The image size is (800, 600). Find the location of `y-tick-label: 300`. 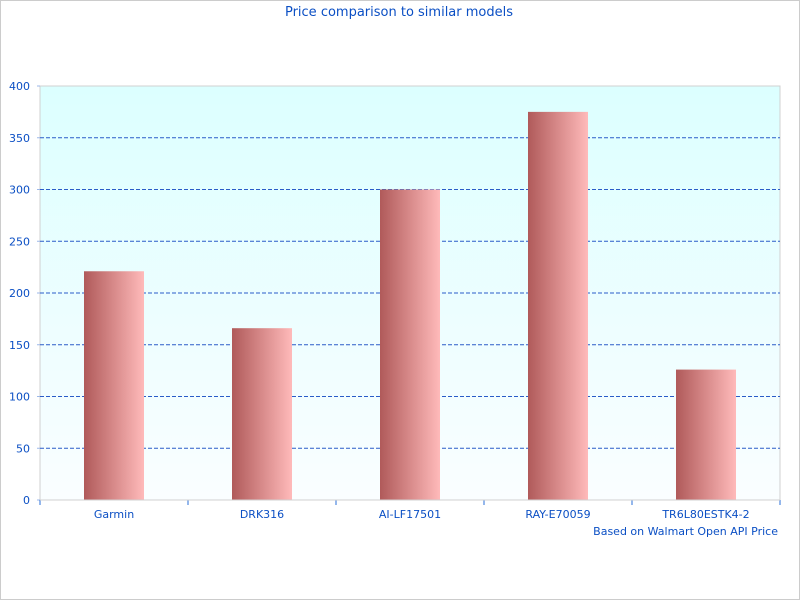

y-tick-label: 300 is located at coordinates (19, 190).